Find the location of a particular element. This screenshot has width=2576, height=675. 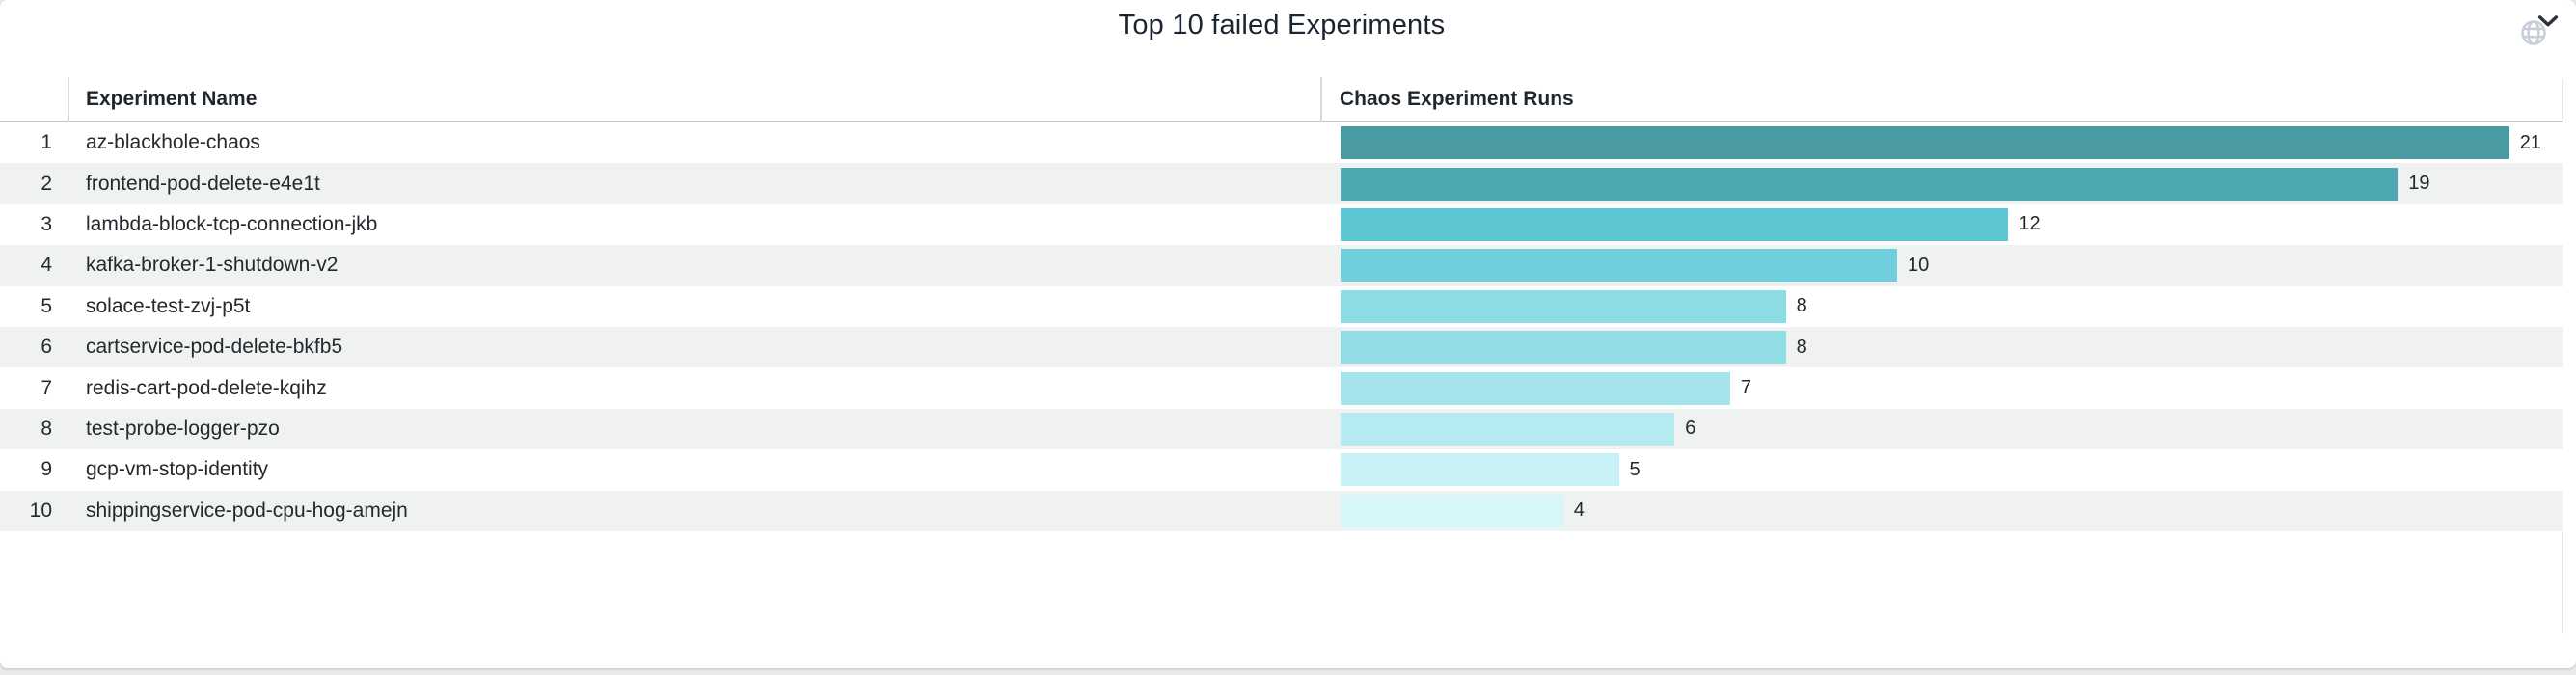

experiment-name-cell: cartservice-pod-delete-bkfb5 is located at coordinates (214, 347).